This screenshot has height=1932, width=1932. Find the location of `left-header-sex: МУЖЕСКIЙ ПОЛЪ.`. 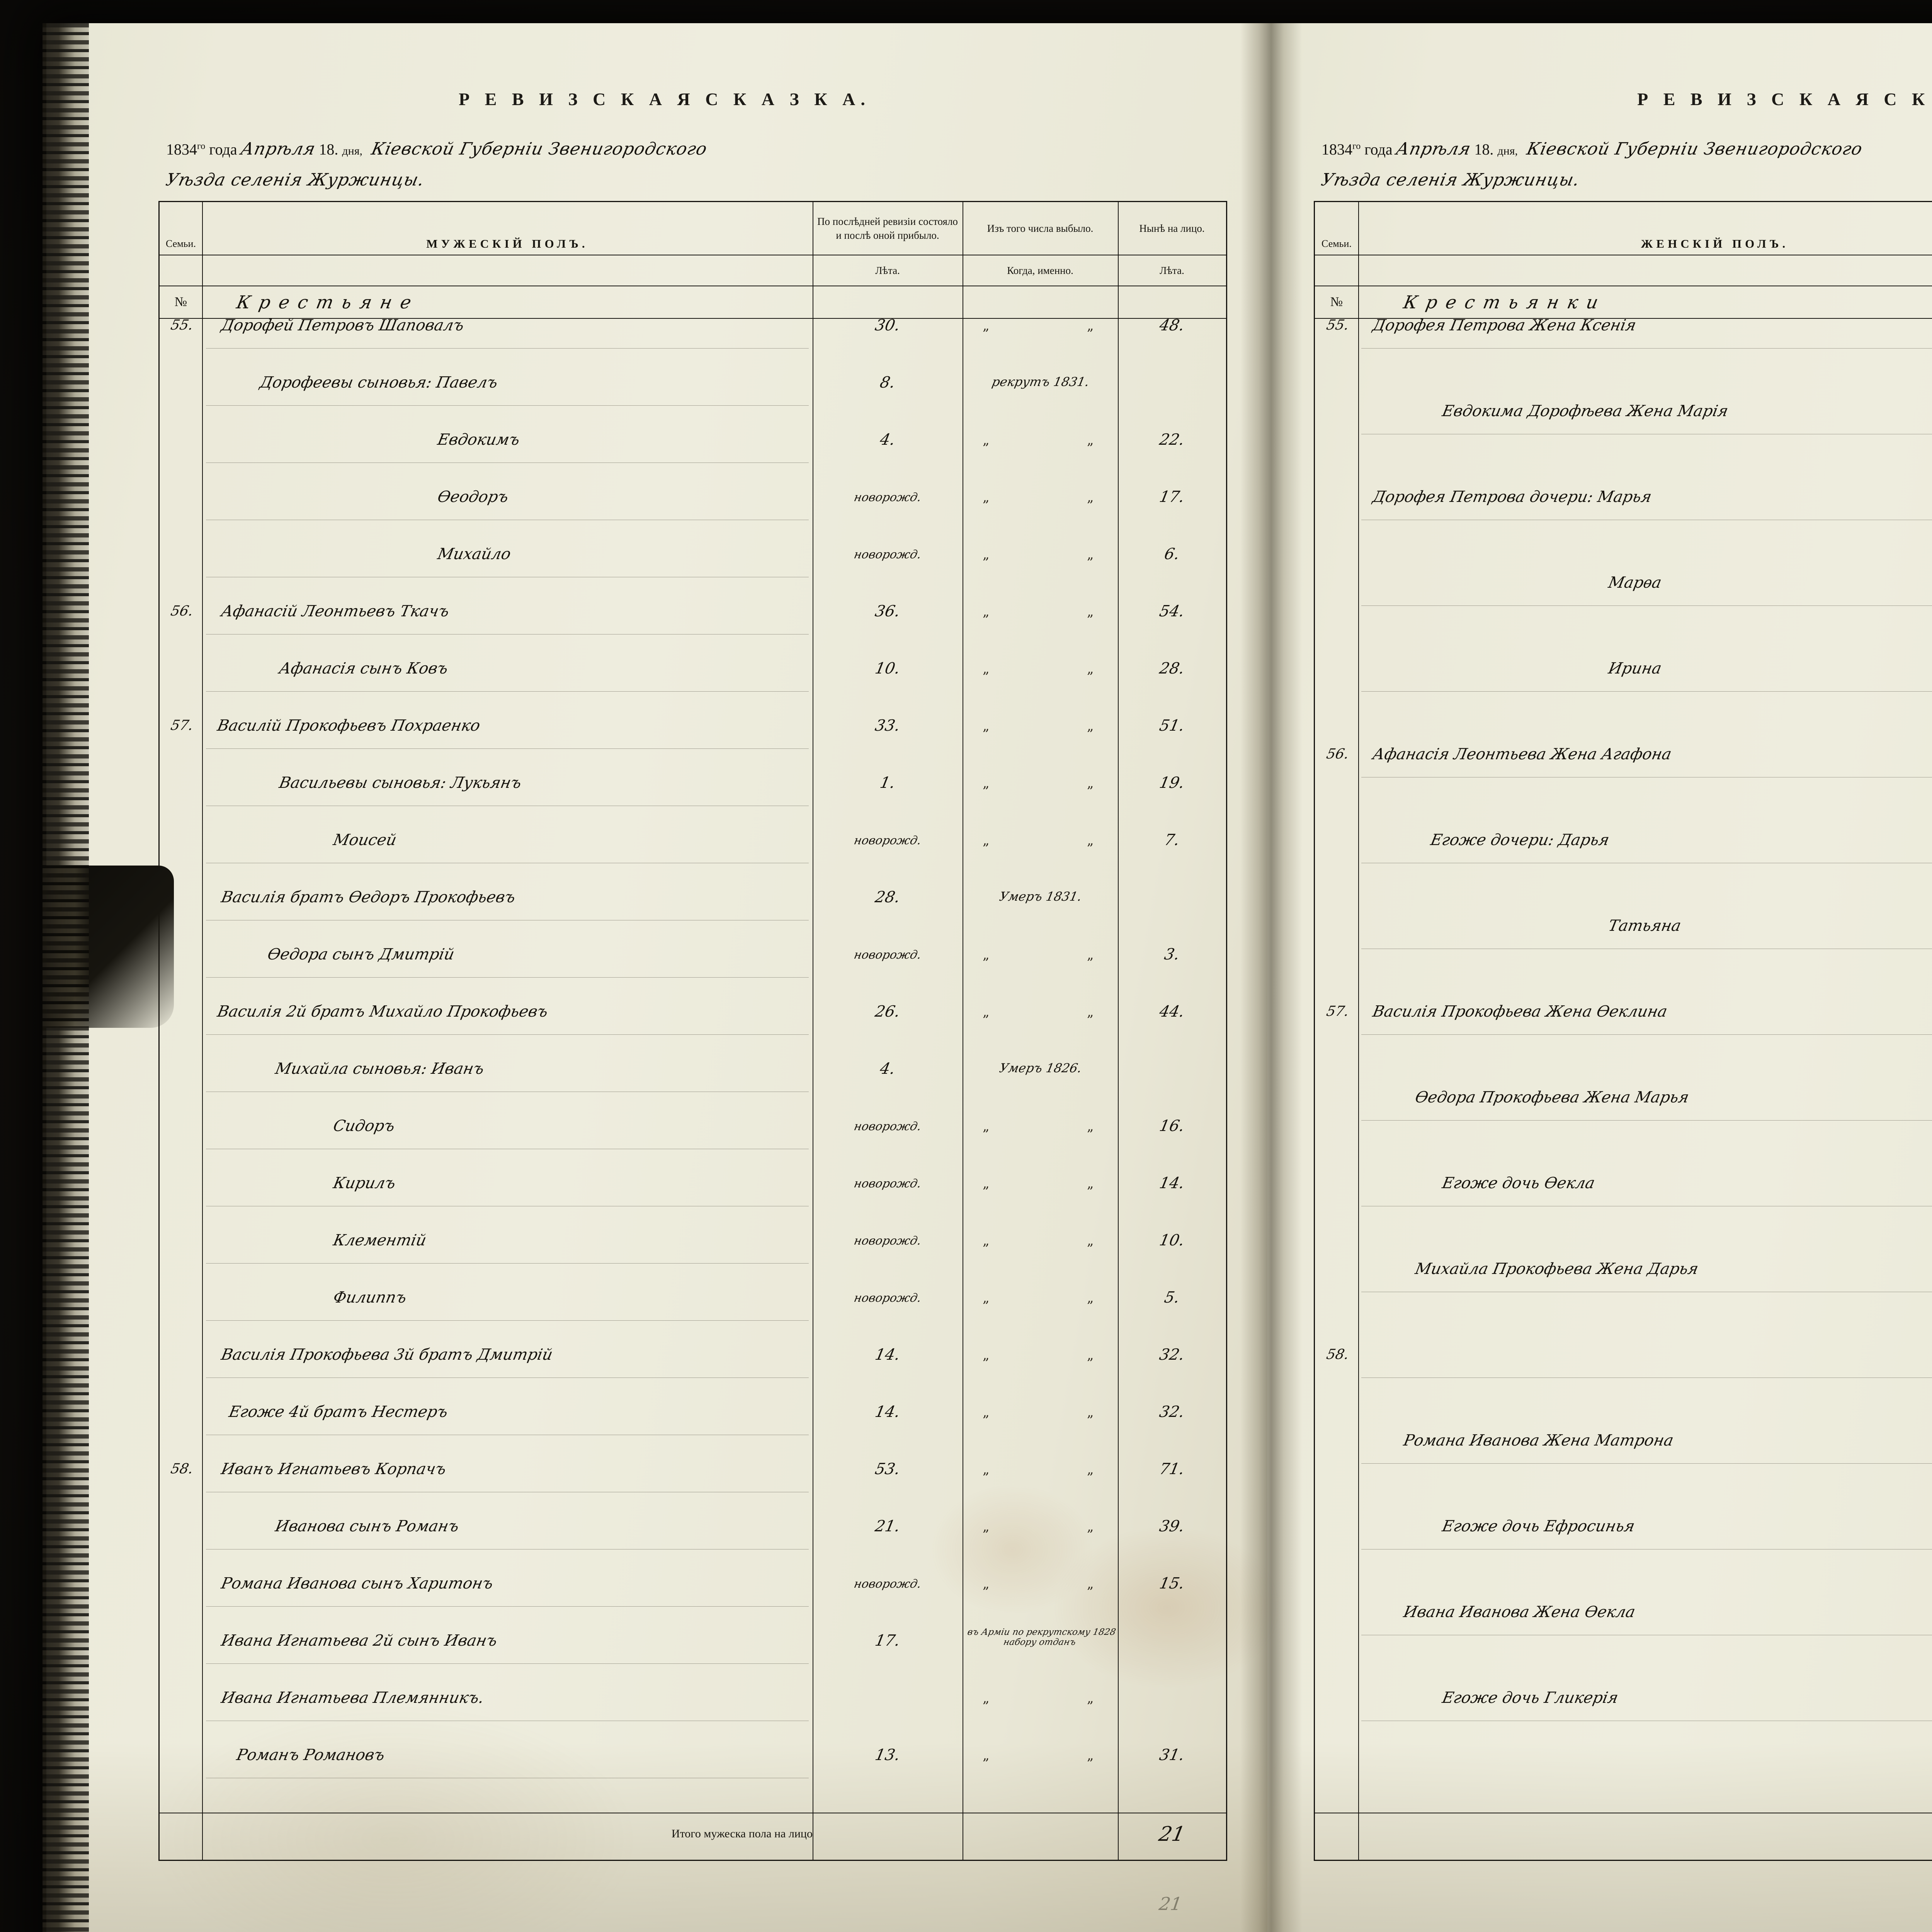

left-header-sex: МУЖЕСКIЙ ПОЛЪ. is located at coordinates (507, 244).